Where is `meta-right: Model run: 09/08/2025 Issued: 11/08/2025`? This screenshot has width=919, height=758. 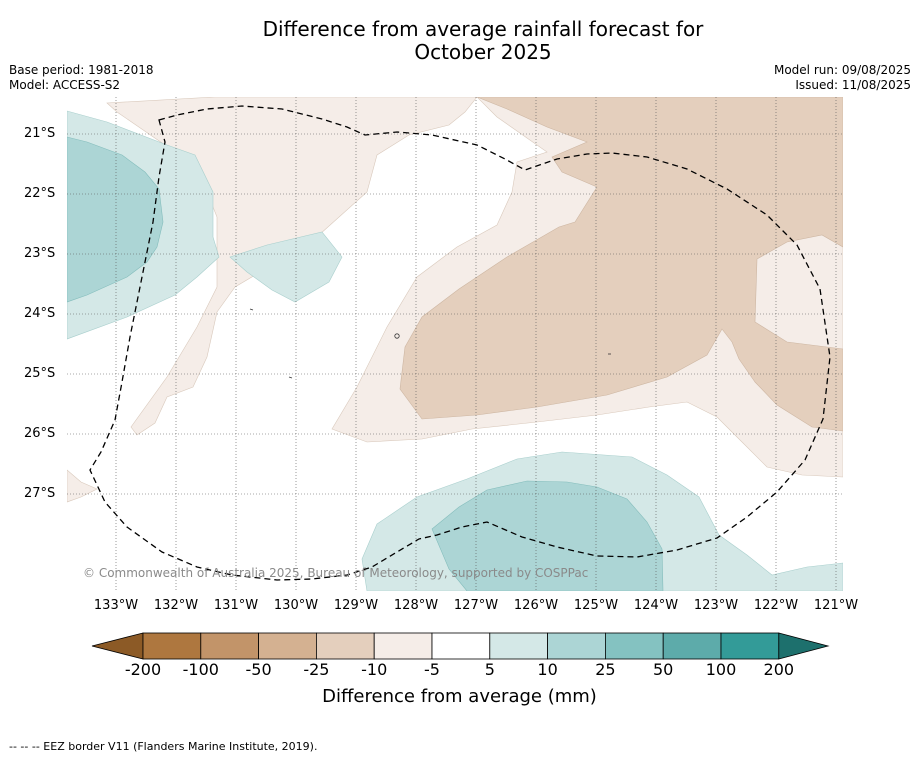
meta-right: Model run: 09/08/2025 Issued: 11/08/2025 is located at coordinates (842, 78).